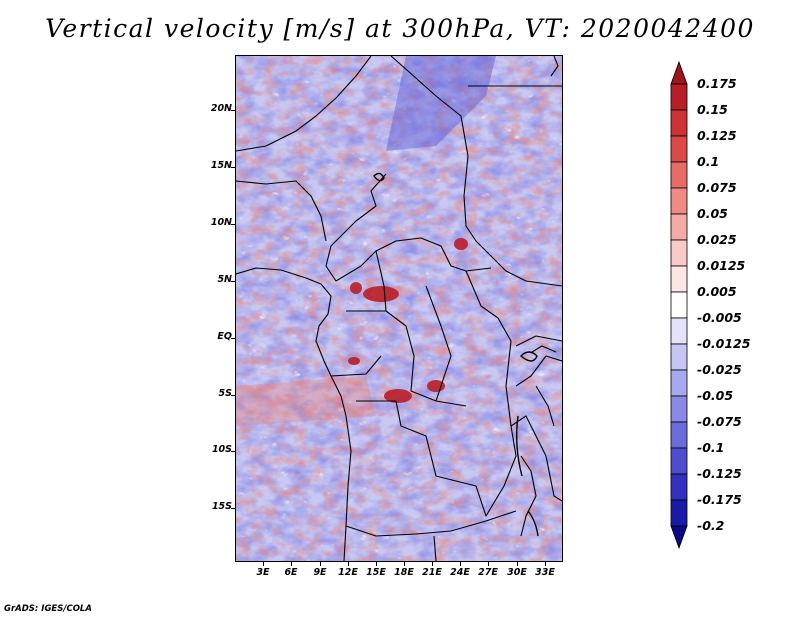 Image resolution: width=800 pixels, height=618 pixels. What do you see at coordinates (715, 395) in the screenshot?
I see `colorbar-label: -0.05` at bounding box center [715, 395].